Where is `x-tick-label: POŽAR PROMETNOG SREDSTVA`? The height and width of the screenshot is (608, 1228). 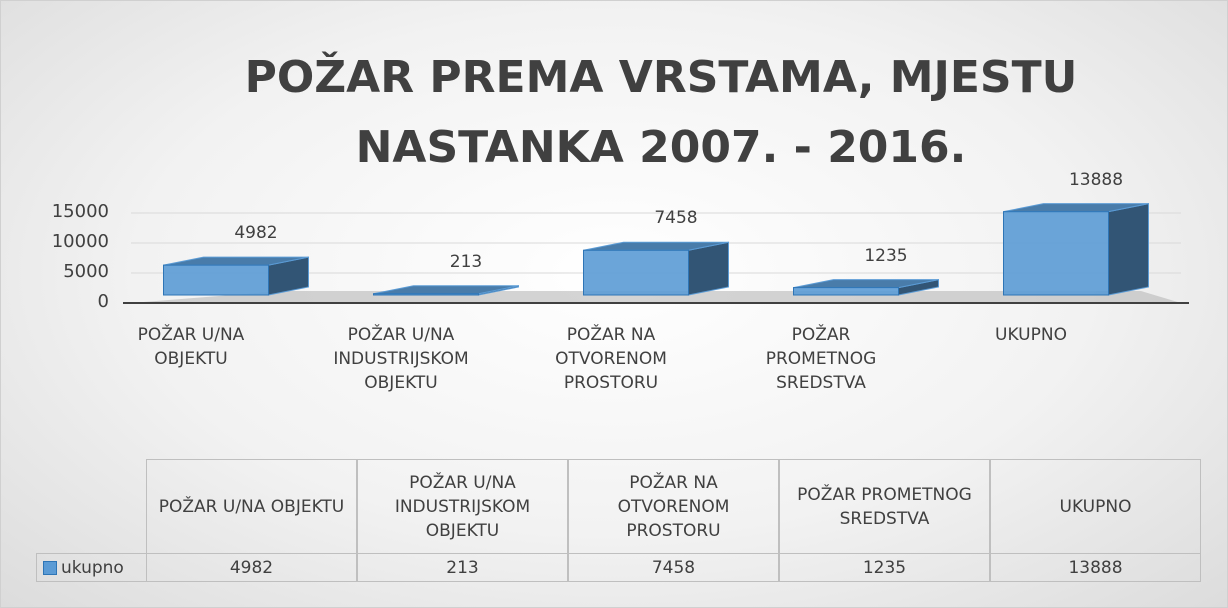 x-tick-label: POŽAR PROMETNOG SREDSTVA is located at coordinates (821, 359).